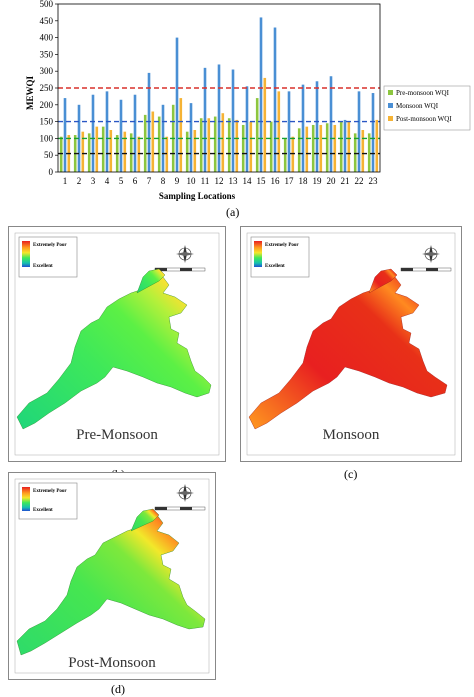 This screenshot has height=697, width=474. What do you see at coordinates (351, 435) in the screenshot?
I see `map-title: Monsoon` at bounding box center [351, 435].